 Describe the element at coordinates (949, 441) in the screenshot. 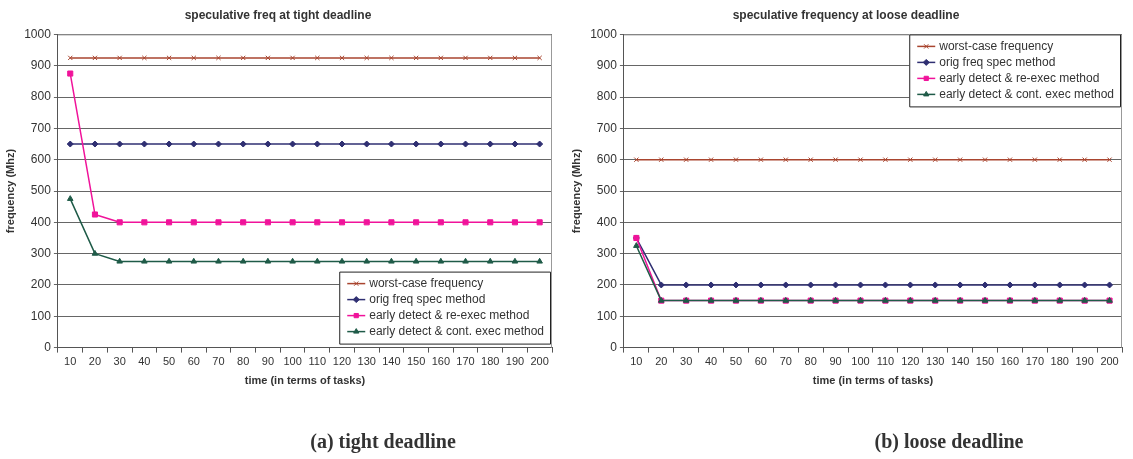

I see `text: (b) loose deadline` at that location.